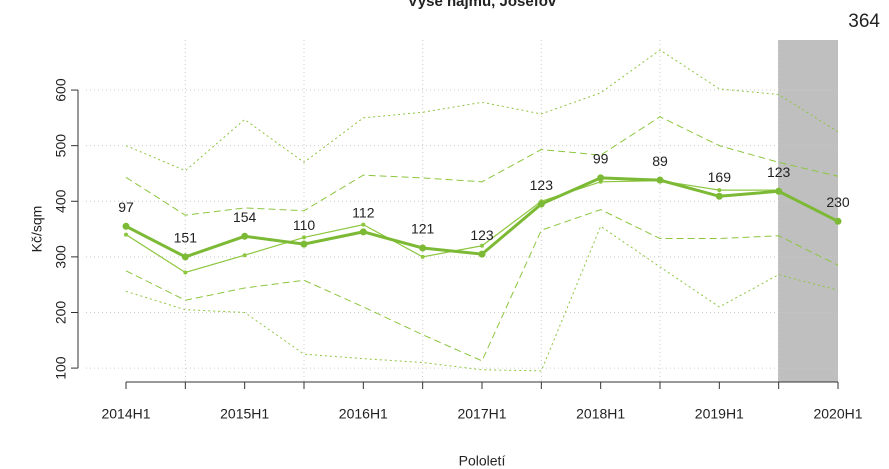 This screenshot has height=469, width=889. Describe the element at coordinates (363, 213) in the screenshot. I see `count-label: 112` at that location.